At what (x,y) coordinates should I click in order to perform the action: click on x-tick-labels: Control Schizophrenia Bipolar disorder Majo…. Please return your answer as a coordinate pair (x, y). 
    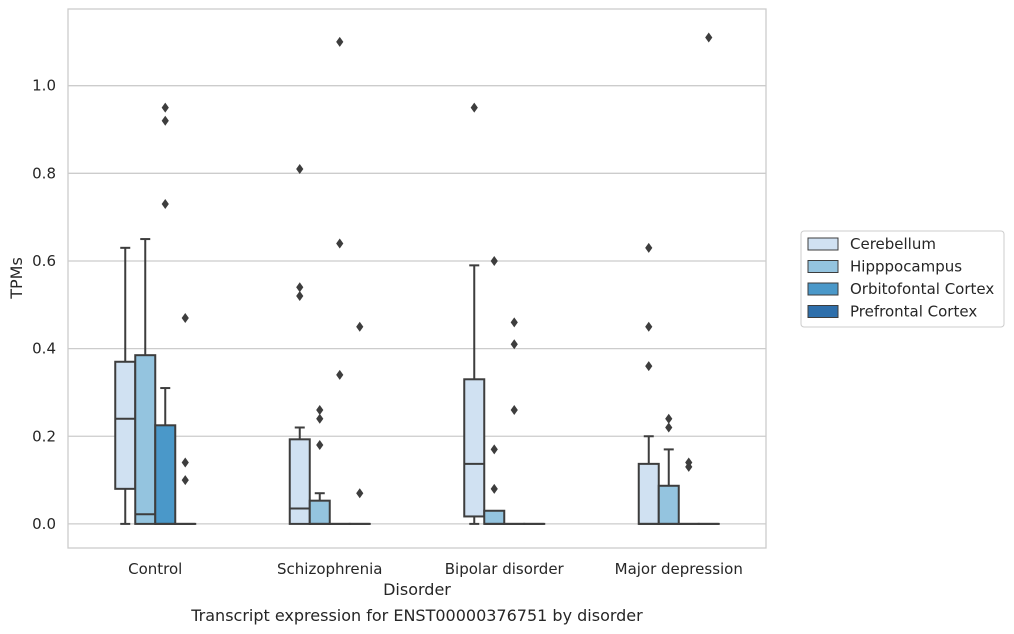
    Looking at the image, I should click on (435, 569).